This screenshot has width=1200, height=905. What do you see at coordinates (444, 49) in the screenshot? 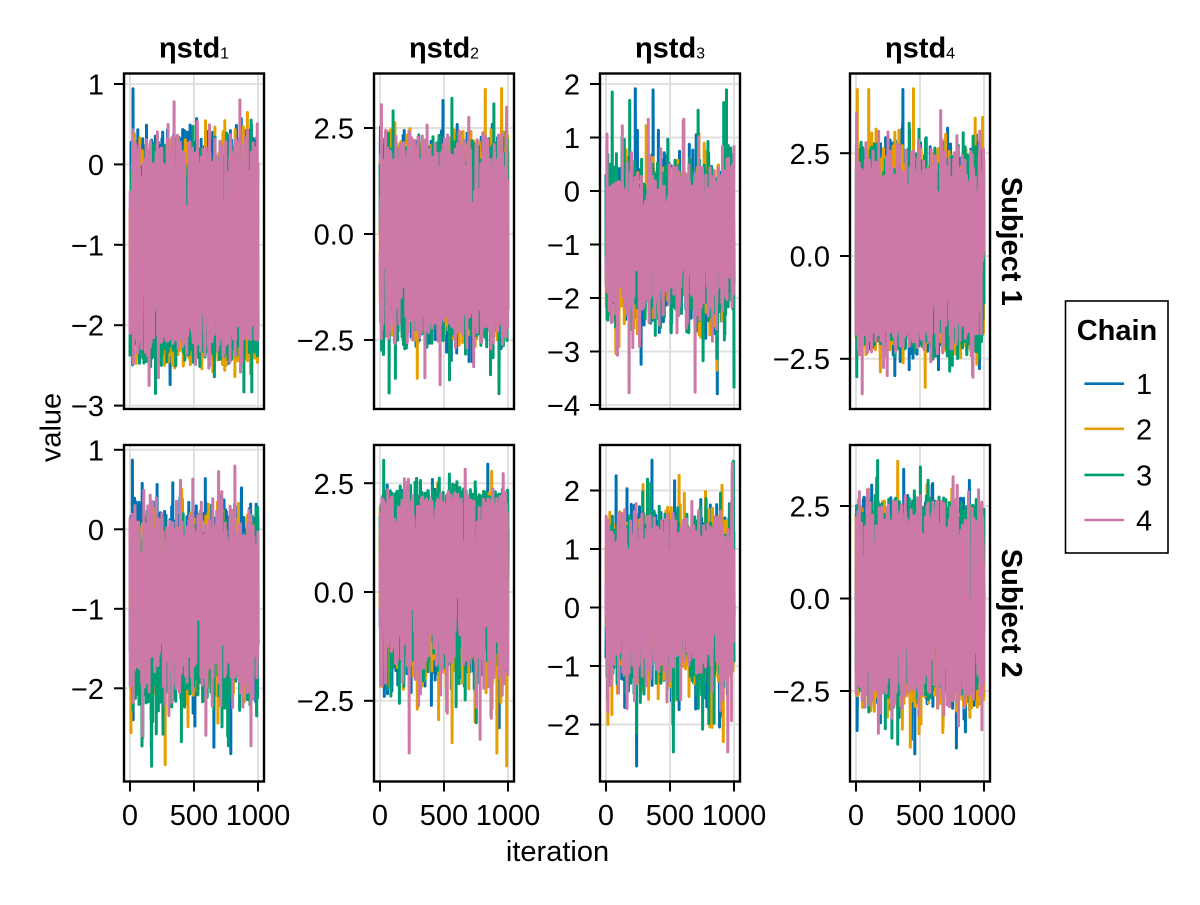
I see `svg-text: ηstd2` at bounding box center [444, 49].